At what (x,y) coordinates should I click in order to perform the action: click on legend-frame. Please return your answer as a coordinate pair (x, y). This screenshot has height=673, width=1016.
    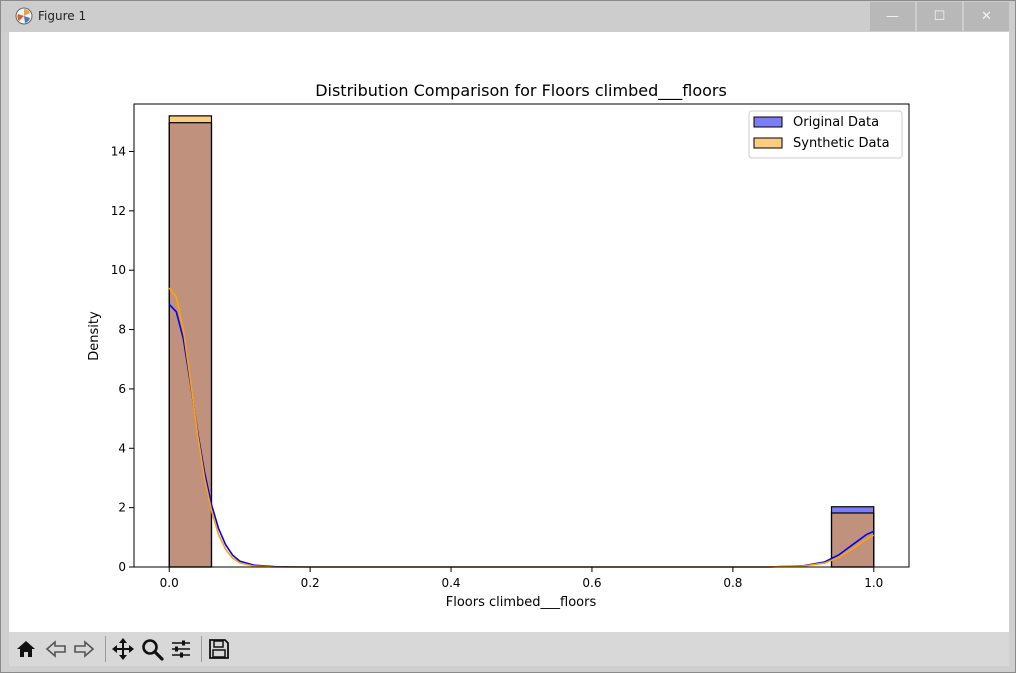
    Looking at the image, I should click on (825, 134).